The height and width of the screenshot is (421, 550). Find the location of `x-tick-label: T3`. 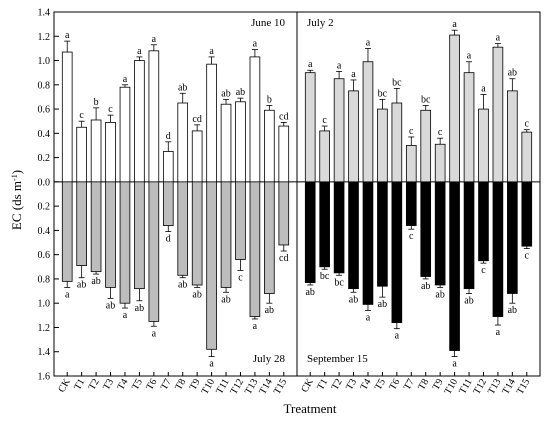

x-tick-label: T3 is located at coordinates (108, 384).